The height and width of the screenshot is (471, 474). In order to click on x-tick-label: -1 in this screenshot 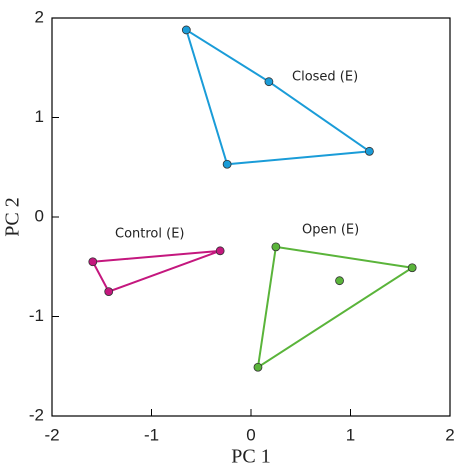, I will do `click(151, 434)`.